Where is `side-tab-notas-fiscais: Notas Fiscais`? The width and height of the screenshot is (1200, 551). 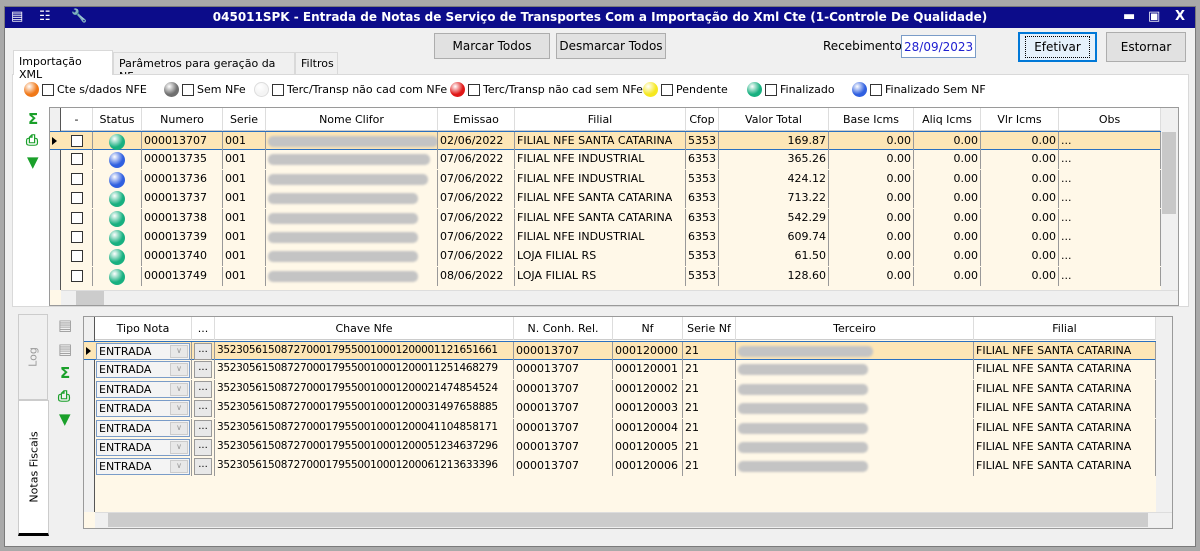 side-tab-notas-fiscais: Notas Fiscais is located at coordinates (33, 468).